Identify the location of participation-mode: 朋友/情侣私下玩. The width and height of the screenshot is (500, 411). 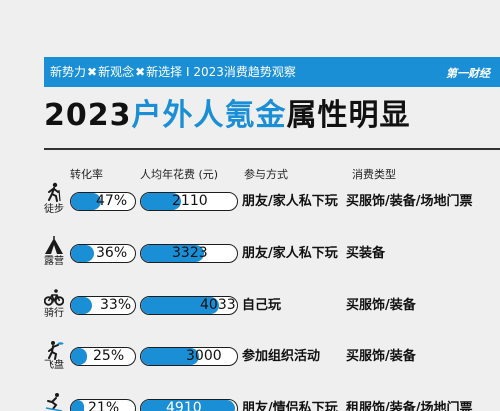
(290, 406).